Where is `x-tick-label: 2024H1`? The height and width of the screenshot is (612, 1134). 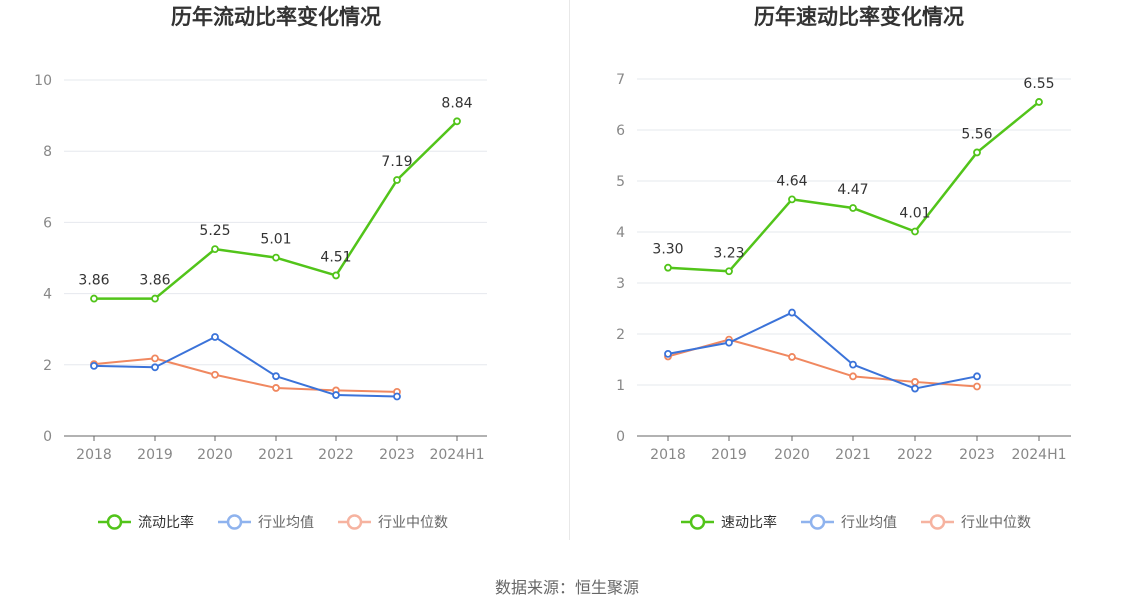
x-tick-label: 2024H1 is located at coordinates (1038, 455).